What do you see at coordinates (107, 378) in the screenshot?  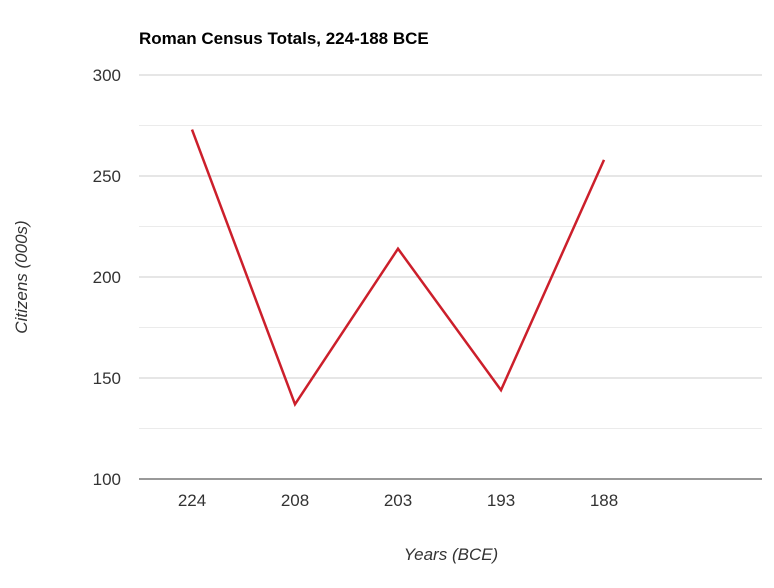 I see `y-tick-label-1: 150` at bounding box center [107, 378].